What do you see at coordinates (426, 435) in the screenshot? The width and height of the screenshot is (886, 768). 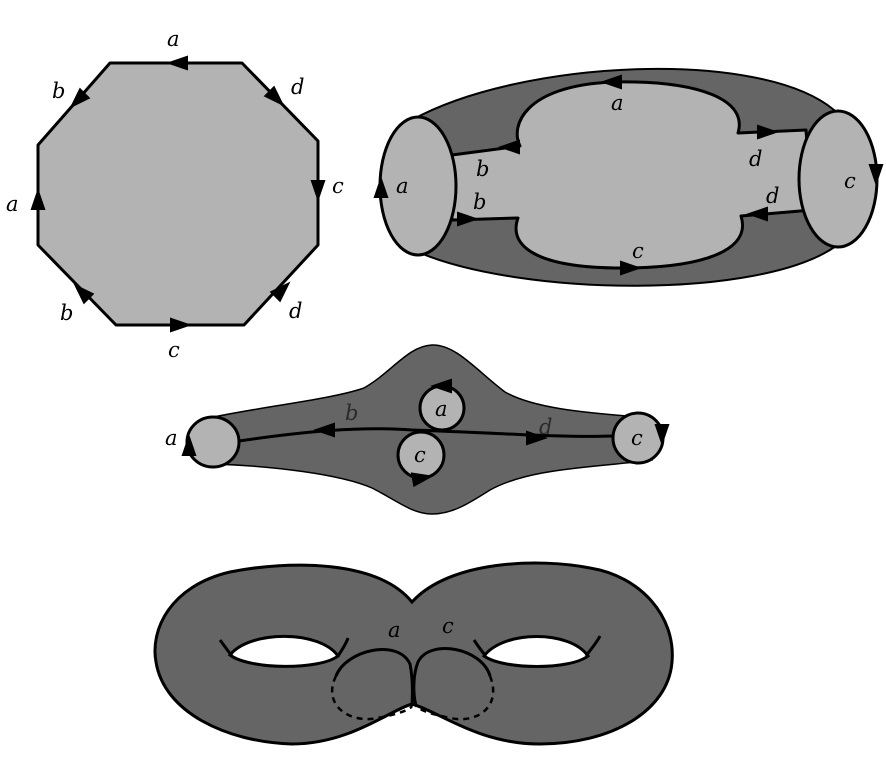 I see `disk-path` at bounding box center [426, 435].